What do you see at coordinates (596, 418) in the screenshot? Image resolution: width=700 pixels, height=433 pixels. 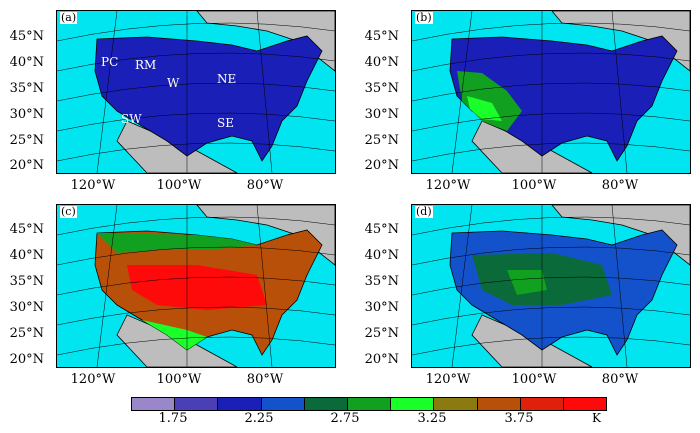 I see `colorbar-unit: K` at bounding box center [596, 418].